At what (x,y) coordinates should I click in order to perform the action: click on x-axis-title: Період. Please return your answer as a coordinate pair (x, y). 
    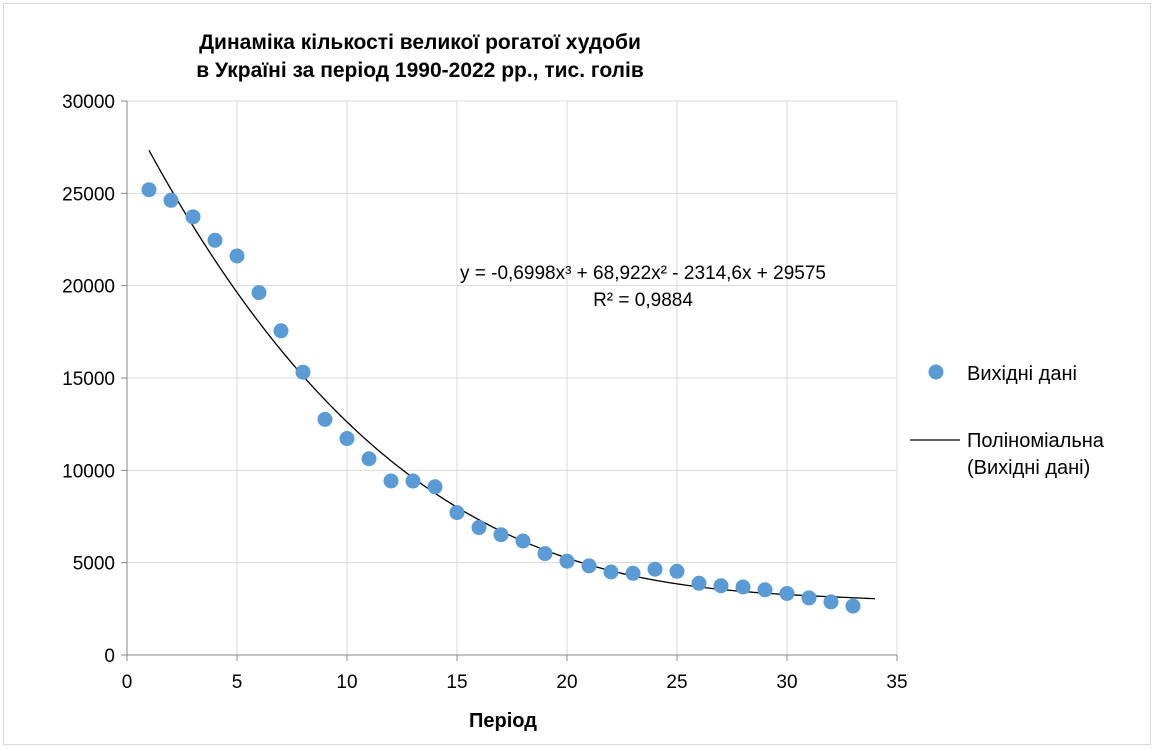
    Looking at the image, I should click on (503, 721).